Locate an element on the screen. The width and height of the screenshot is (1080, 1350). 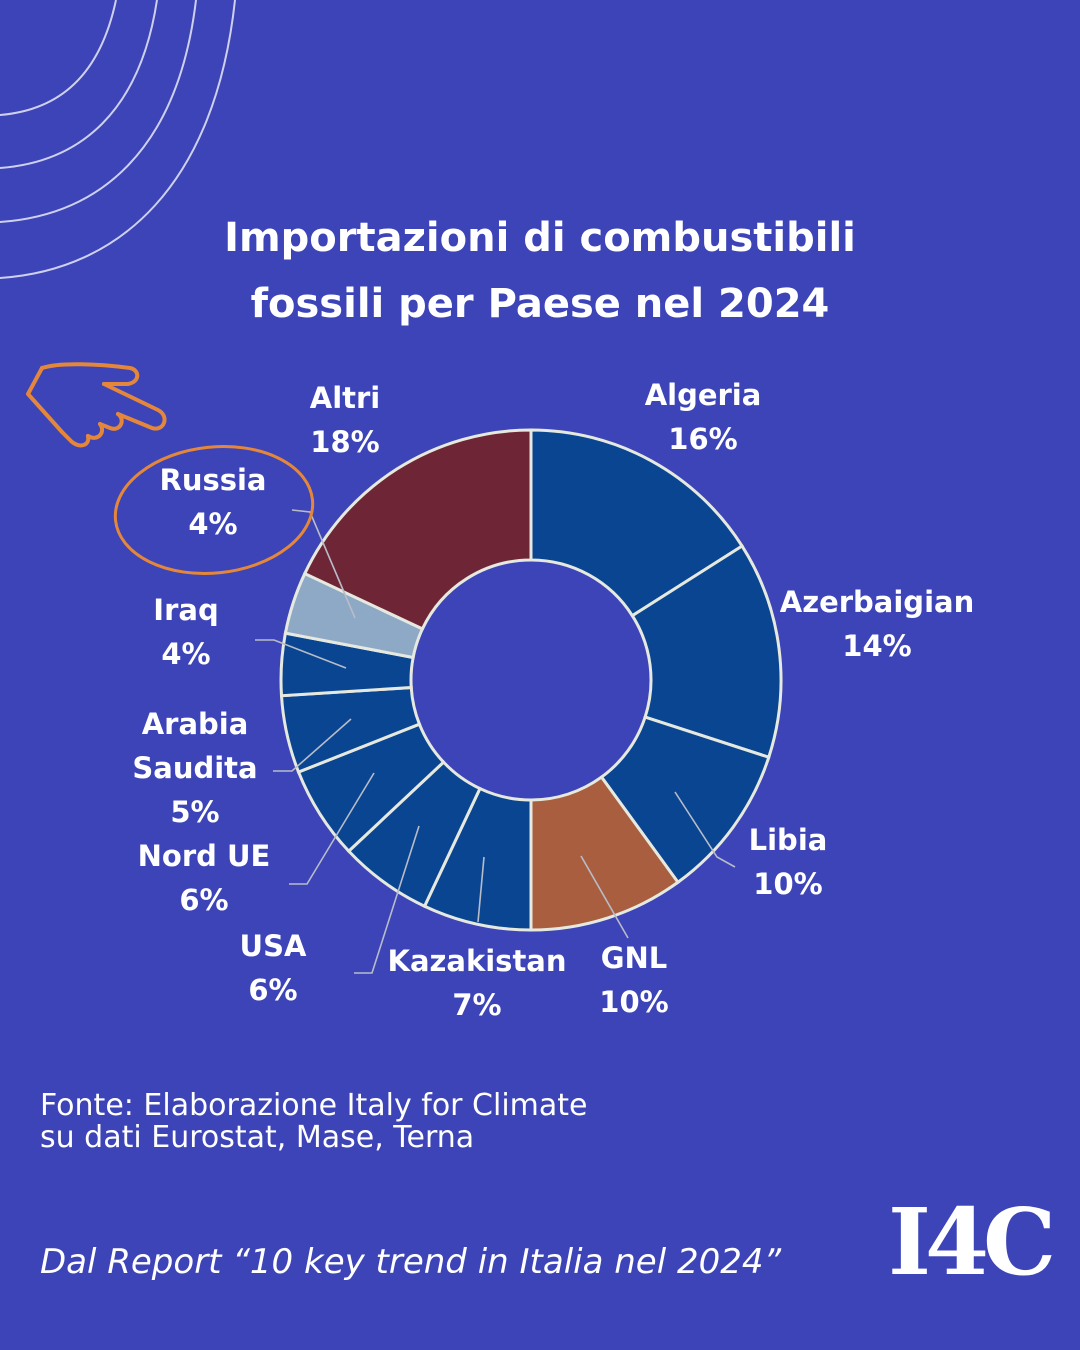
slice-value-algeria: 16% is located at coordinates (702, 439).